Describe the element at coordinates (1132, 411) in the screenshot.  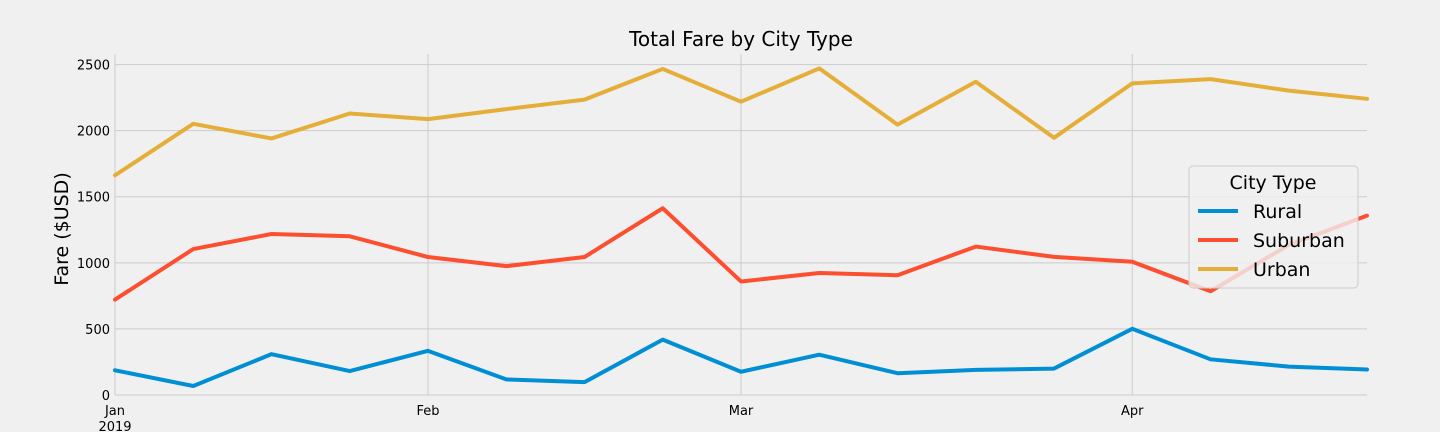
I see `x-tick-label: Apr` at that location.